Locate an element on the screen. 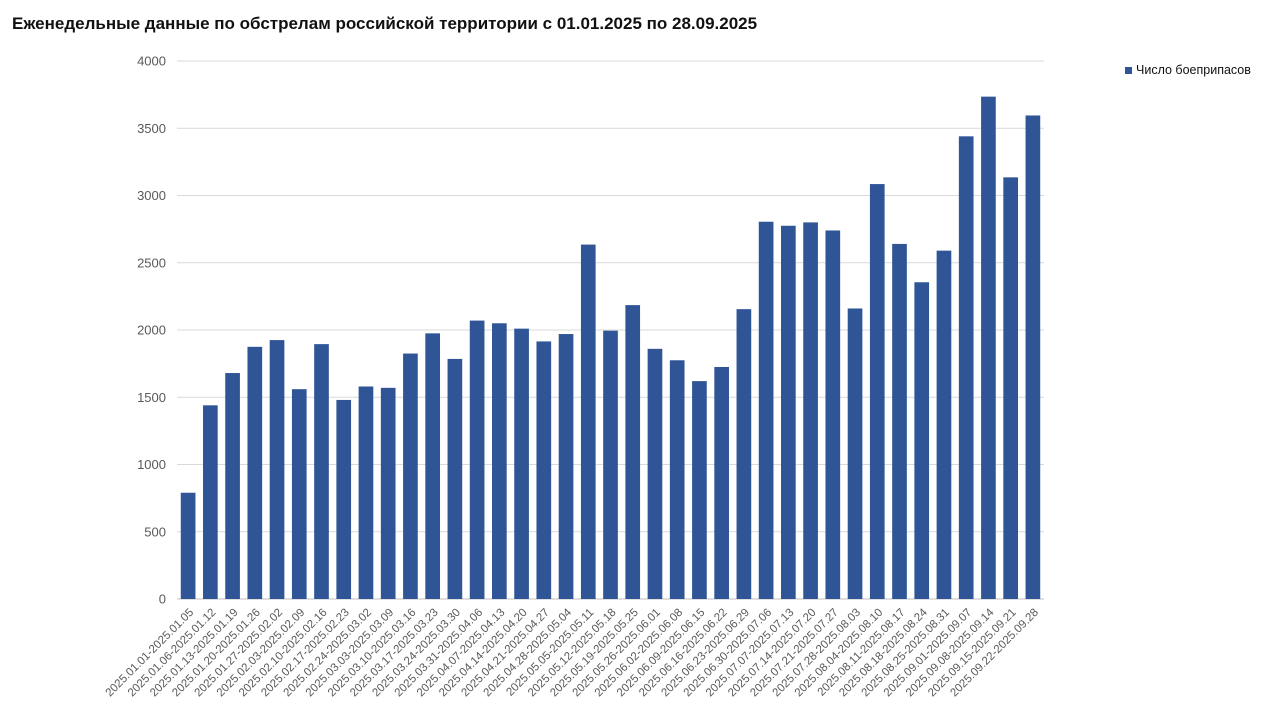  legend-label: Число боеприпасов is located at coordinates (1193, 70).